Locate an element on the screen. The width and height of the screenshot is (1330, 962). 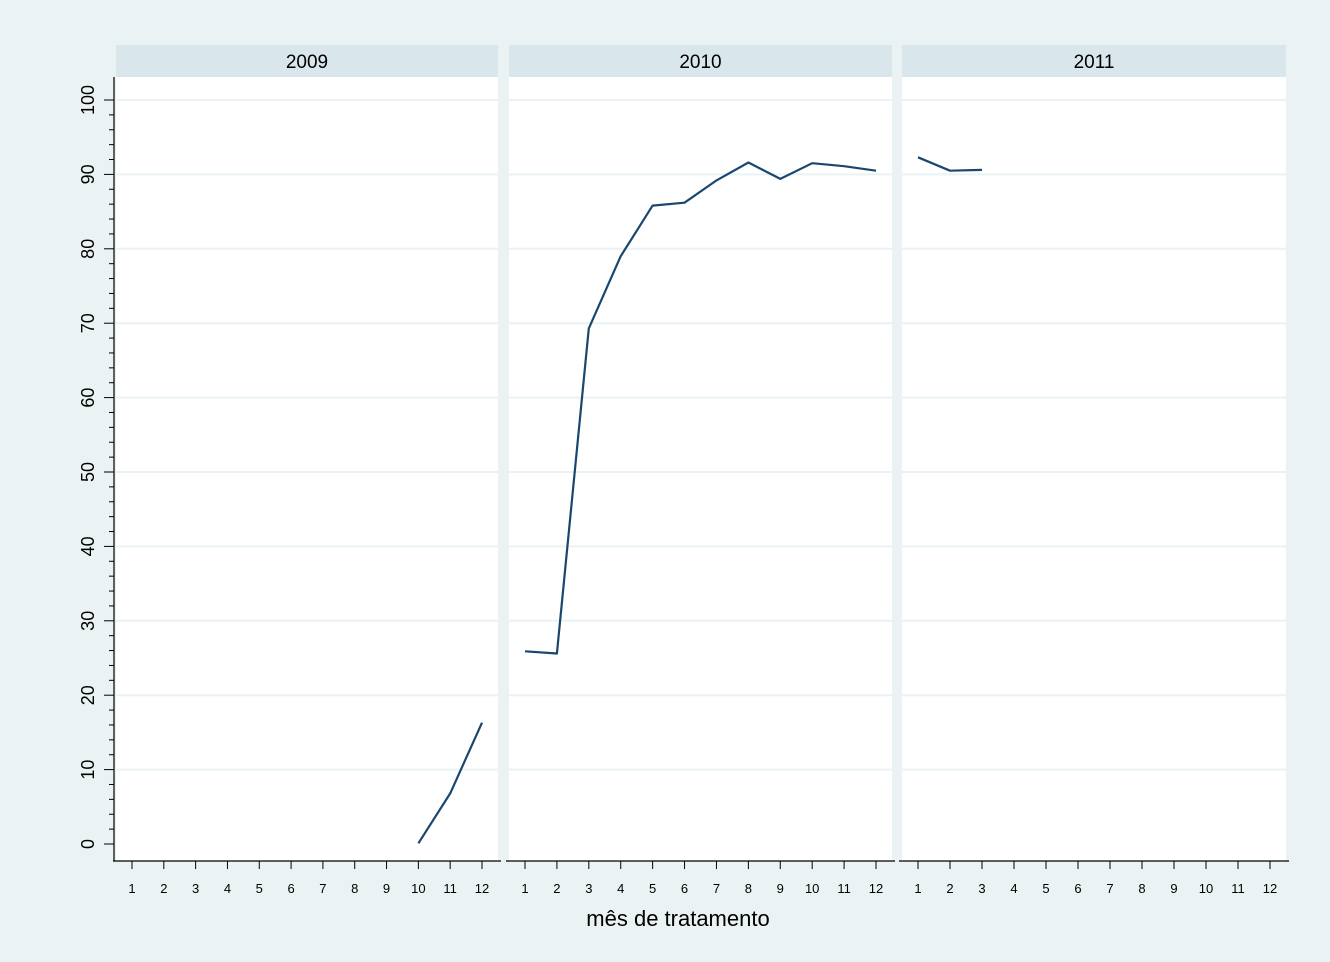
y-tick-label: 50 is located at coordinates (88, 472).